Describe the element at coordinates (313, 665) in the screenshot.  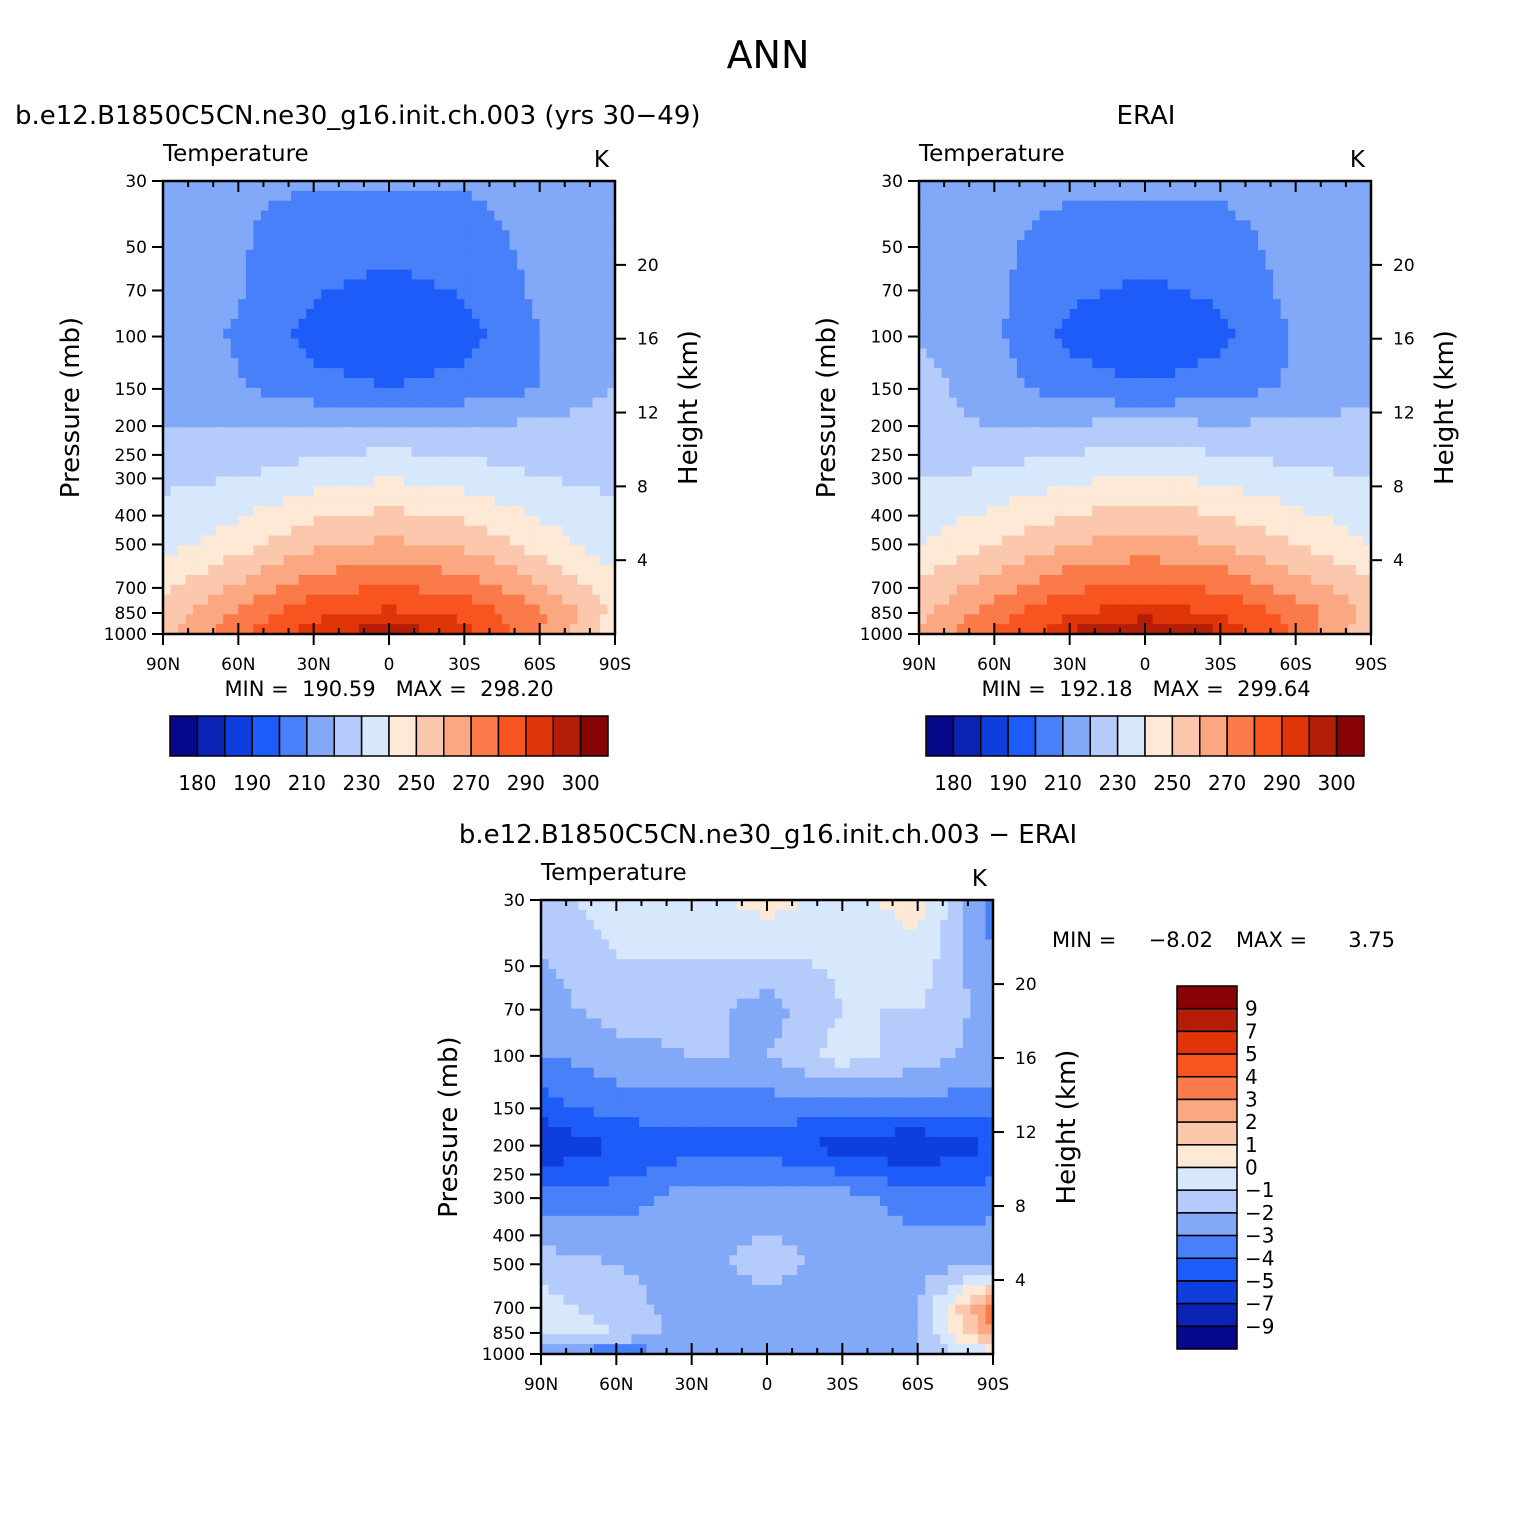
I see `model-x-tick-label: 30N` at that location.